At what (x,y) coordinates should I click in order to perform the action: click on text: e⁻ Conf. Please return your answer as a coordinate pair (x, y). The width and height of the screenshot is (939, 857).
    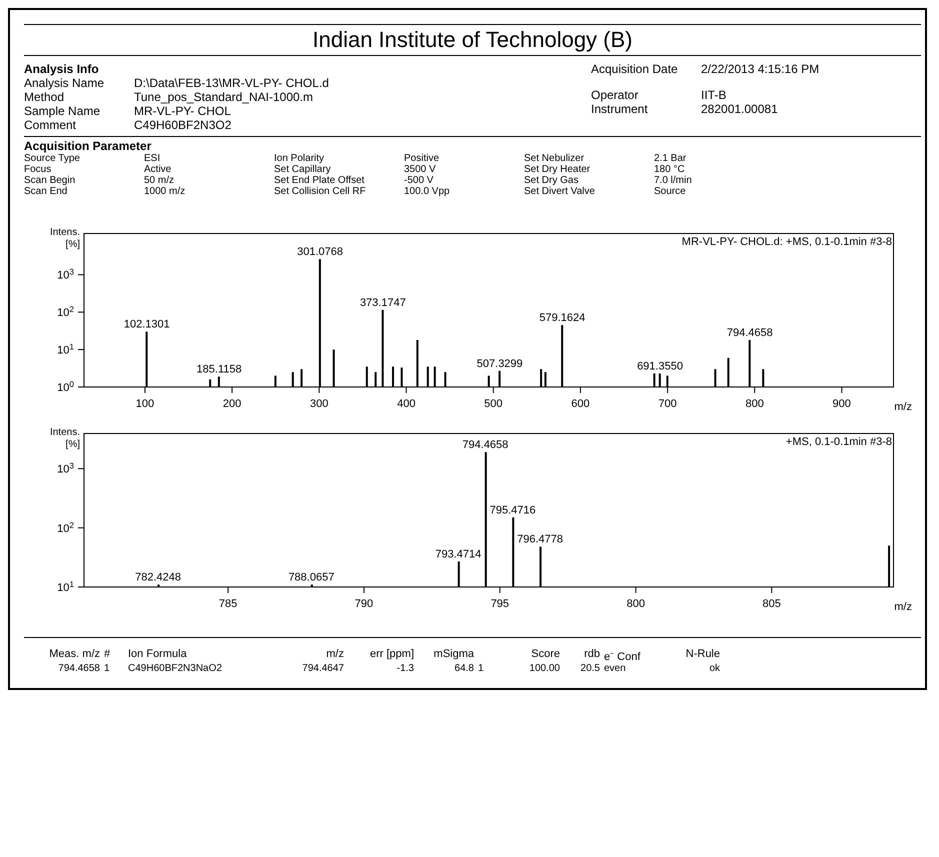
    Looking at the image, I should click on (623, 656).